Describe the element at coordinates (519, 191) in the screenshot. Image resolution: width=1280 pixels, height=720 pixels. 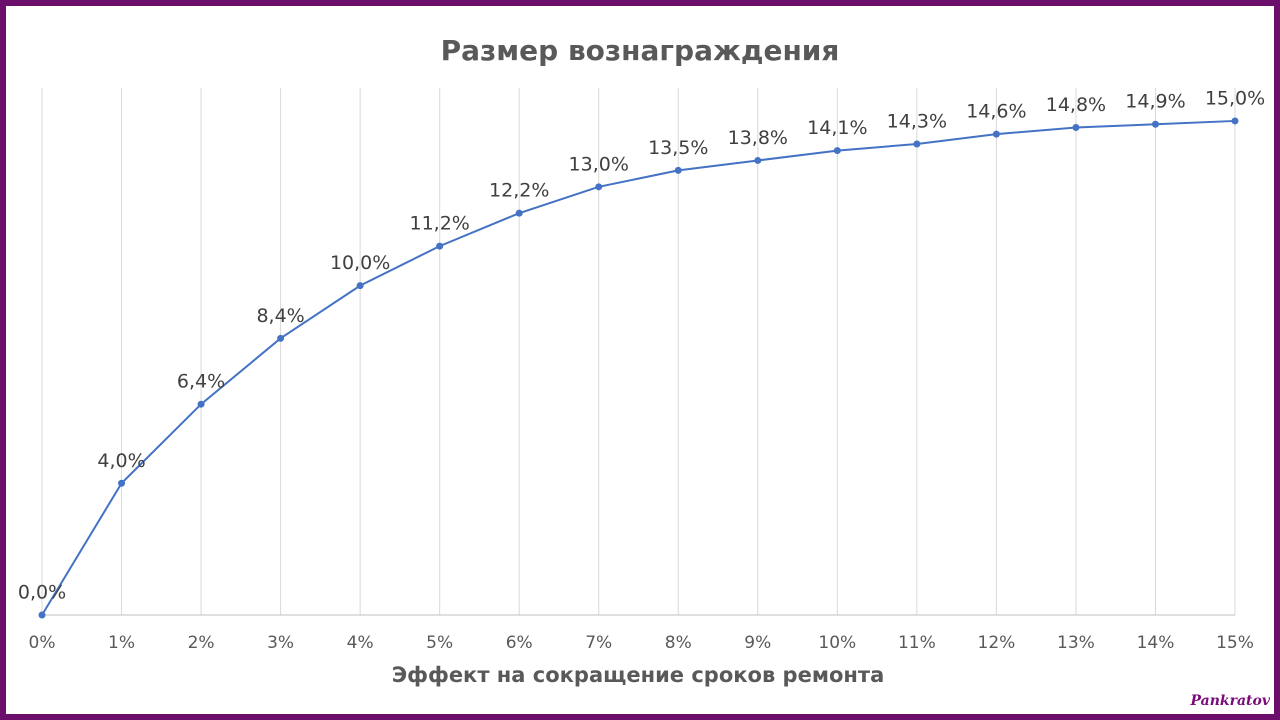
I see `data-label: 12,2%` at that location.